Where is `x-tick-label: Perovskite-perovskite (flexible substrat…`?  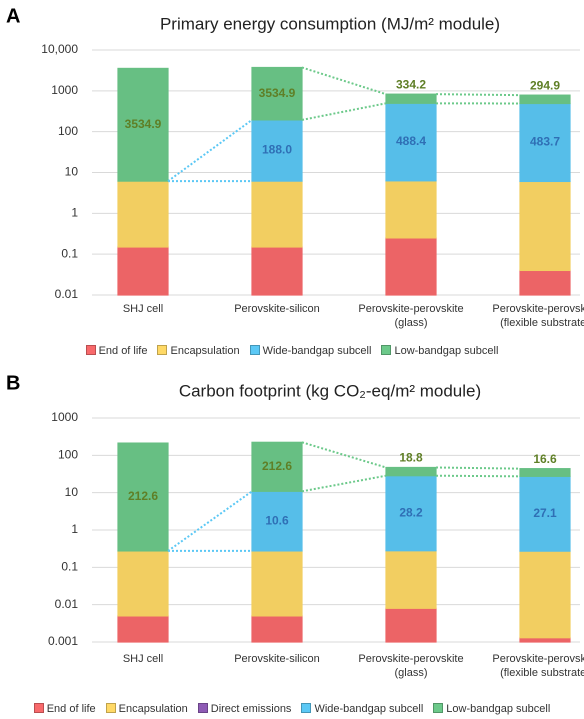
x-tick-label: Perovskite-perovskite (flexible substrat… is located at coordinates (538, 316).